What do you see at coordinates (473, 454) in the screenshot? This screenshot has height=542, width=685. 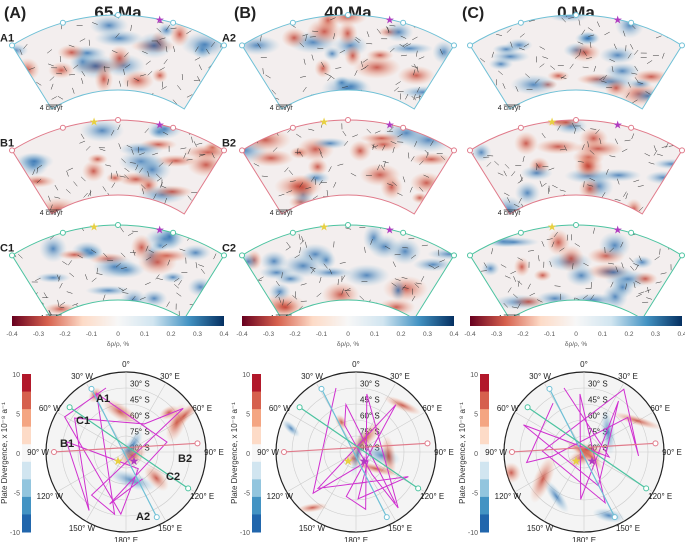 I see `divergence-colorbar: 10 5 0 -5 -10 Plate Divergence, x 10⁻⁸ a⁻¹` at bounding box center [473, 454].